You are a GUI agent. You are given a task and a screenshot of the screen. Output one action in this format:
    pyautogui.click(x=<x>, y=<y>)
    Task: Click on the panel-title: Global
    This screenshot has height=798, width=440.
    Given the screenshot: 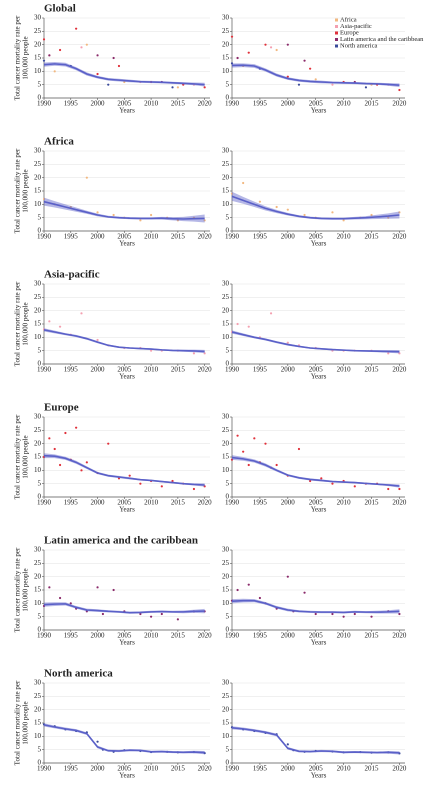 What is the action you would take?
    pyautogui.click(x=60, y=9)
    